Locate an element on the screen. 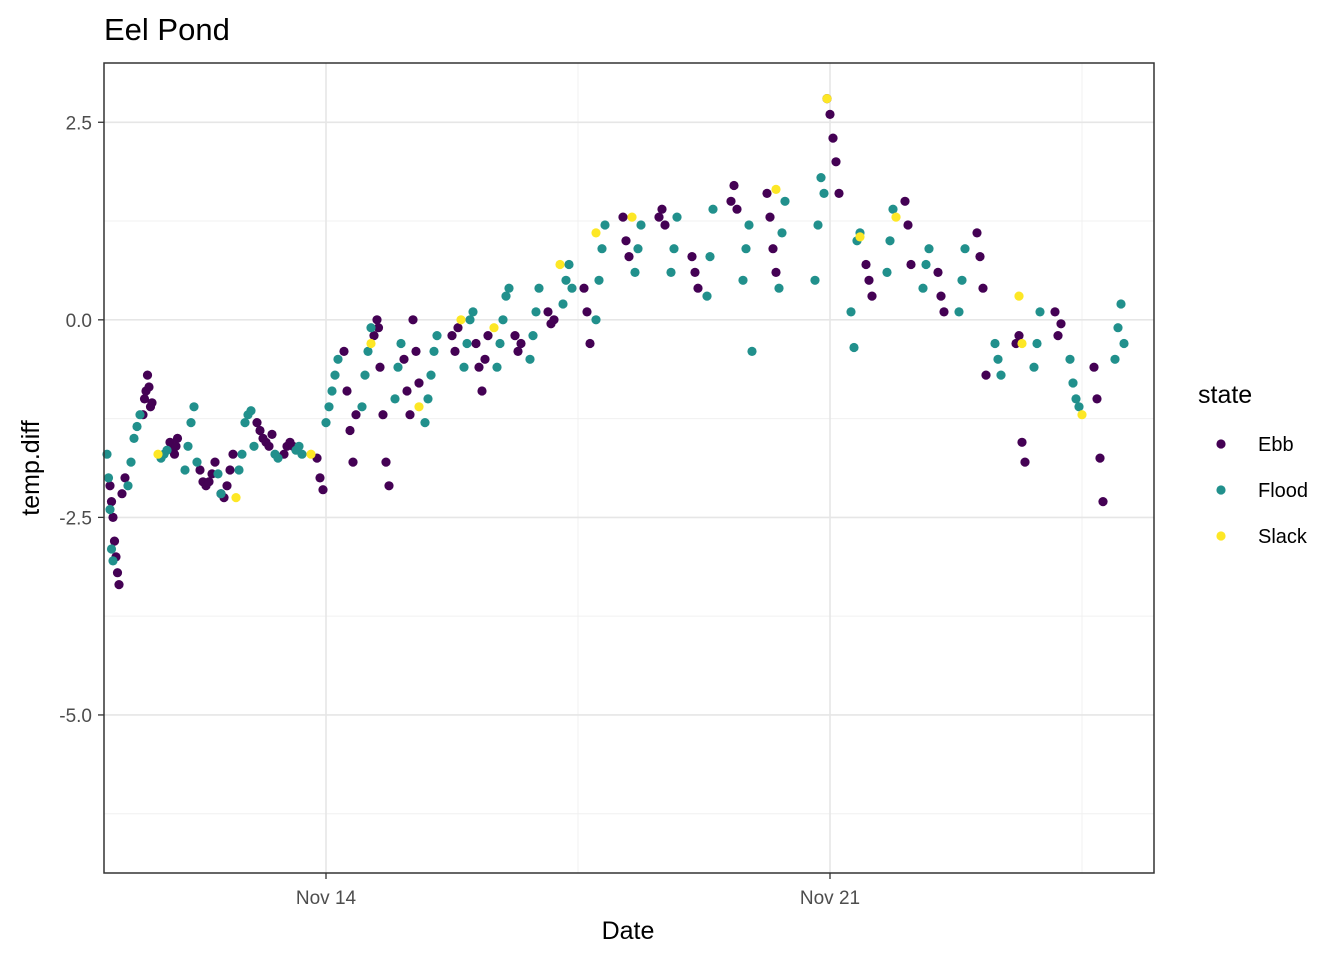 The width and height of the screenshot is (1344, 960). x-axis: Nov 14 Nov 21 is located at coordinates (578, 891).